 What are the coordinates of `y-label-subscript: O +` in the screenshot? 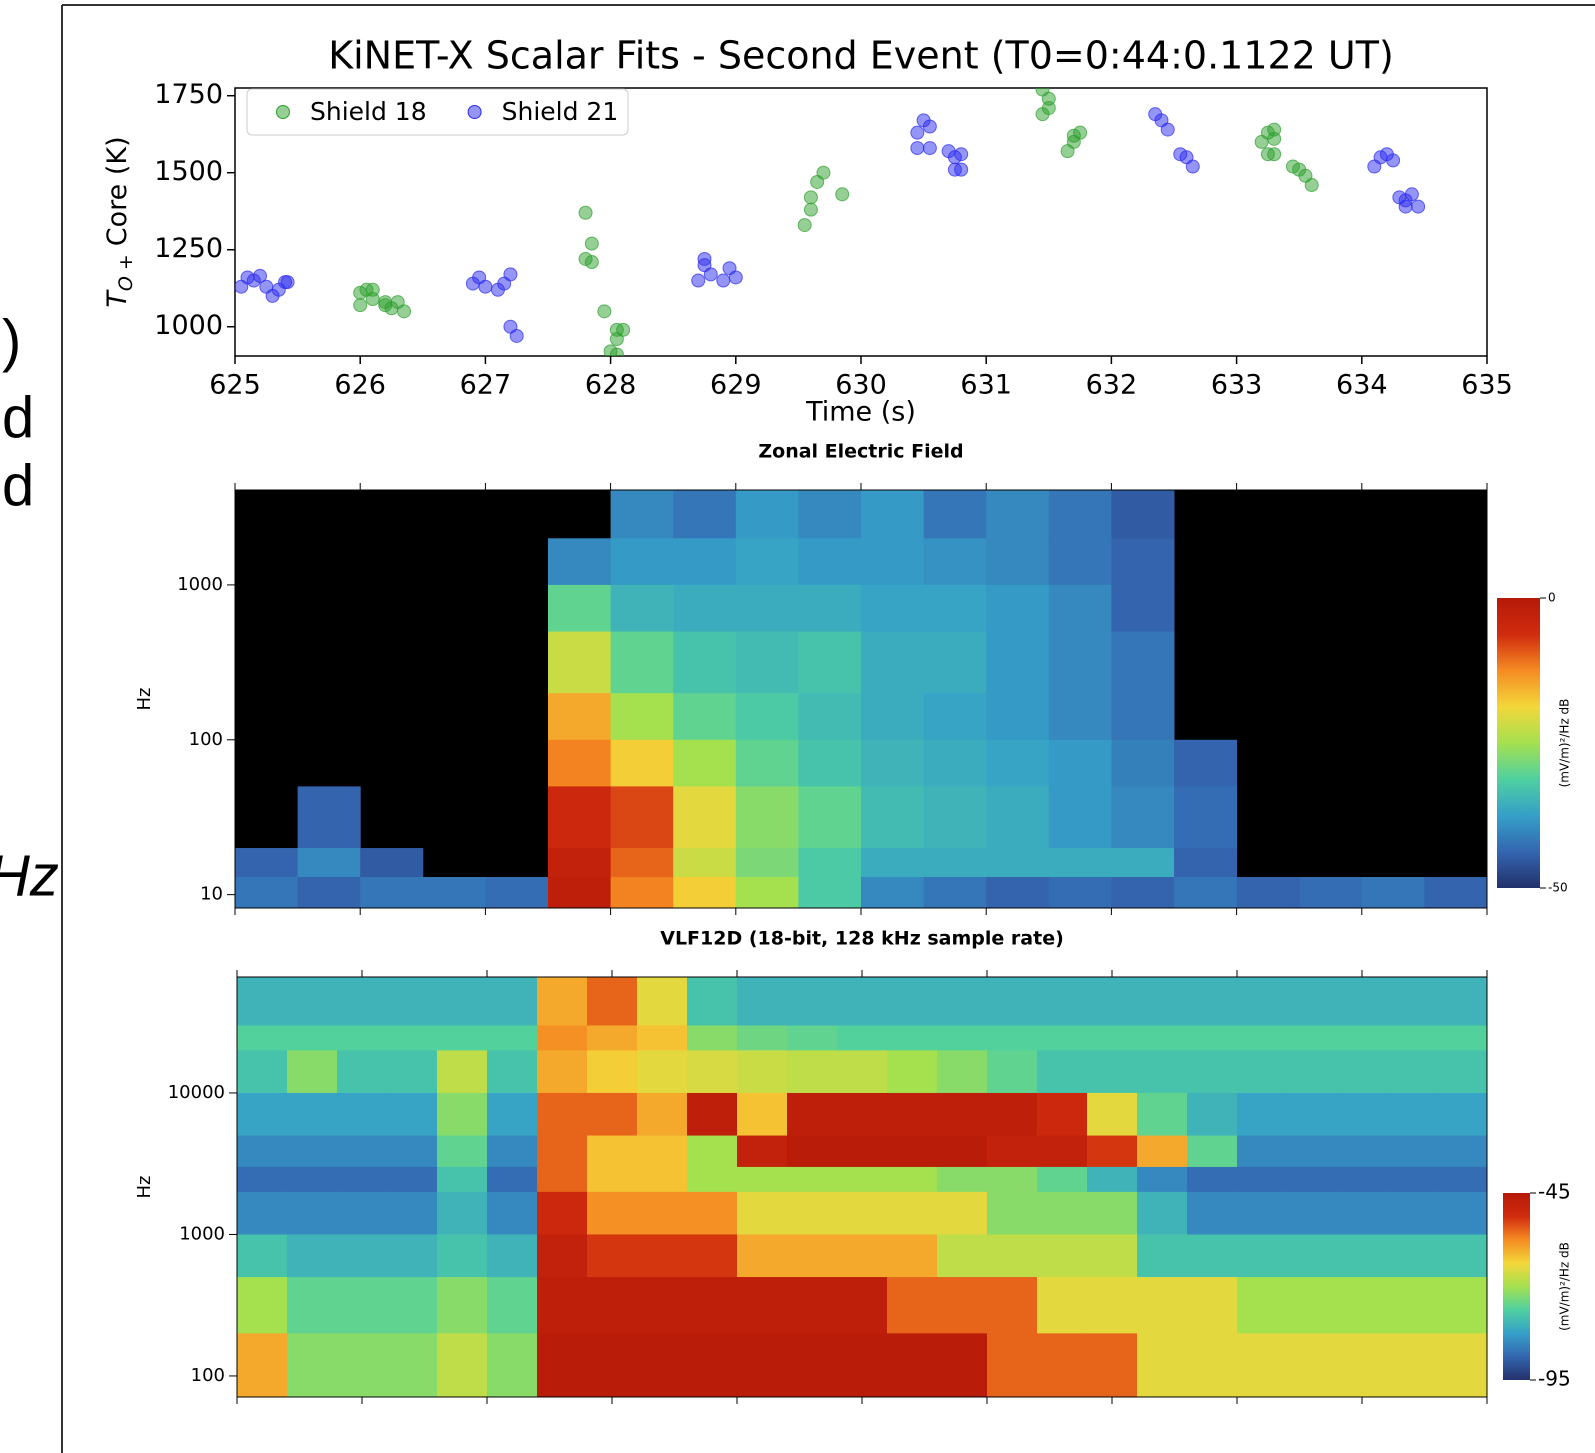 It's located at (126, 272).